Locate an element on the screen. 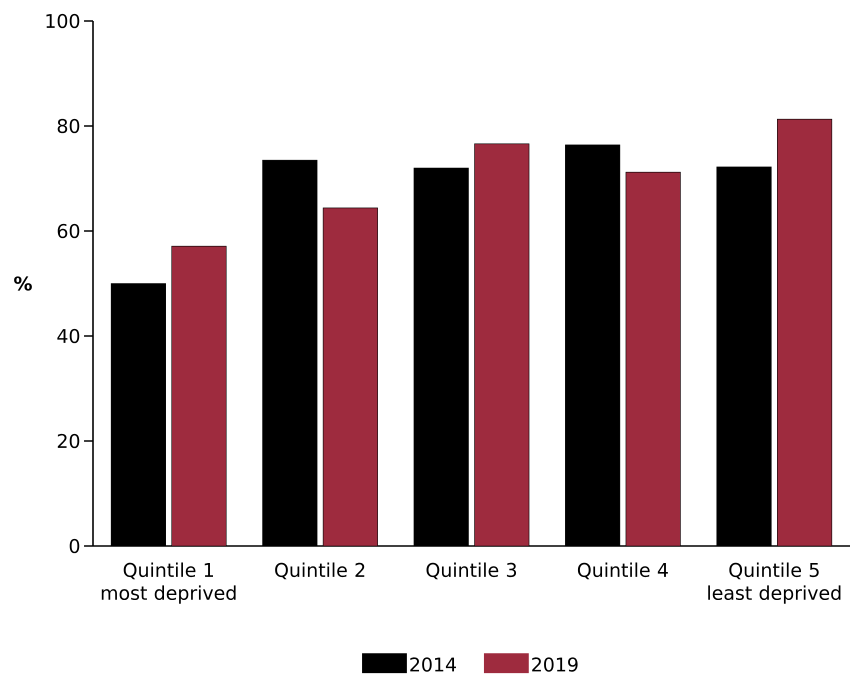  legend-label: 2019 is located at coordinates (555, 664).